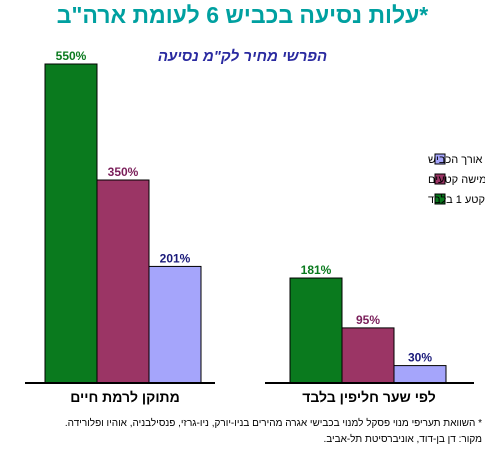  What do you see at coordinates (123, 172) in the screenshot?
I see `data-label: 350%` at bounding box center [123, 172].